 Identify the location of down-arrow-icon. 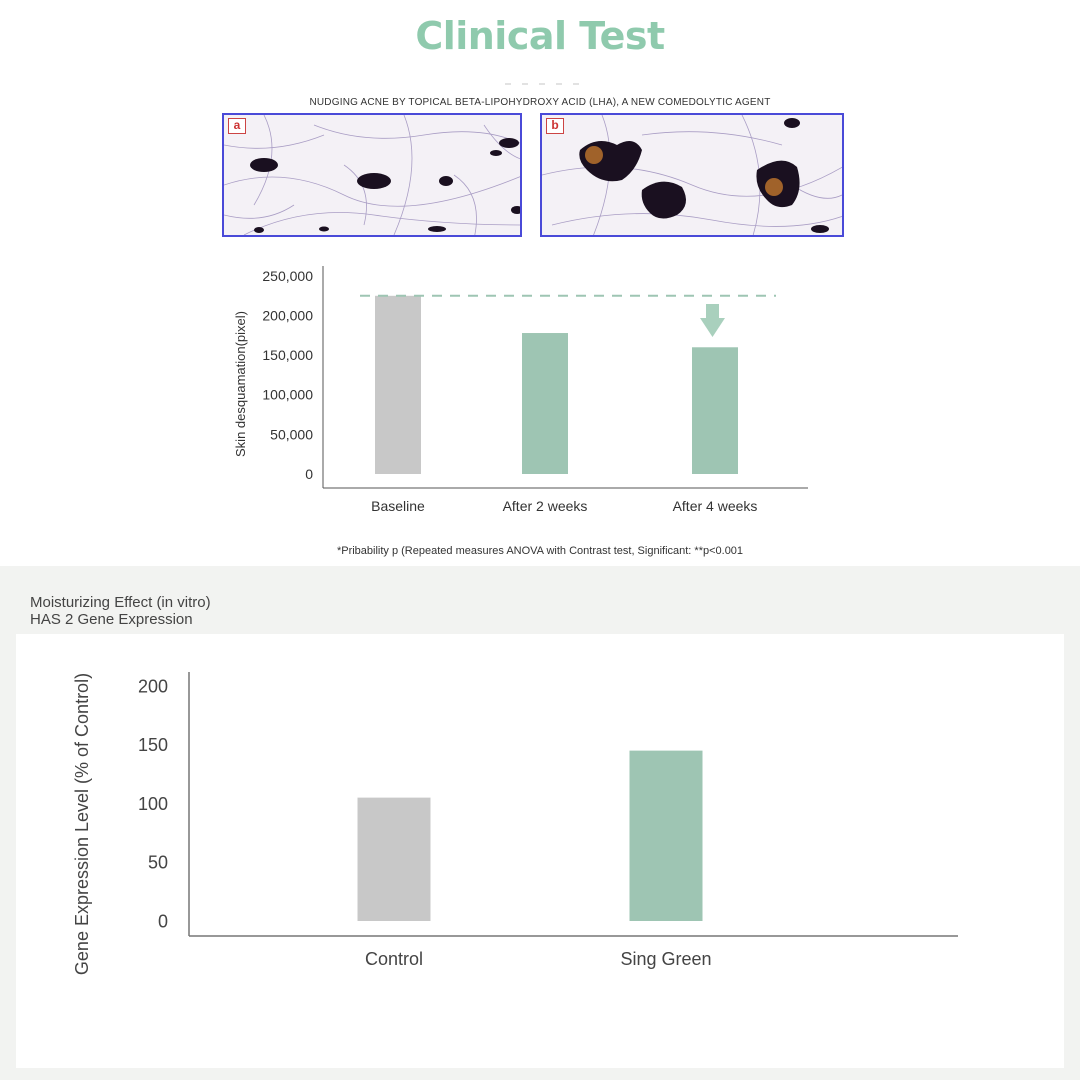
(712, 320).